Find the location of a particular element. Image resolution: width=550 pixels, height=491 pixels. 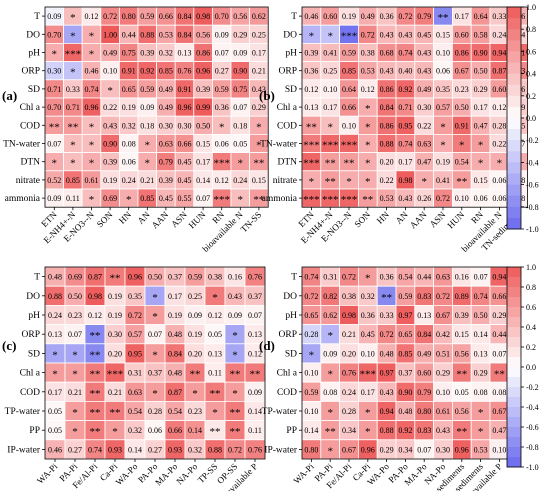

cell-label: 0.20 is located at coordinates (387, 162).